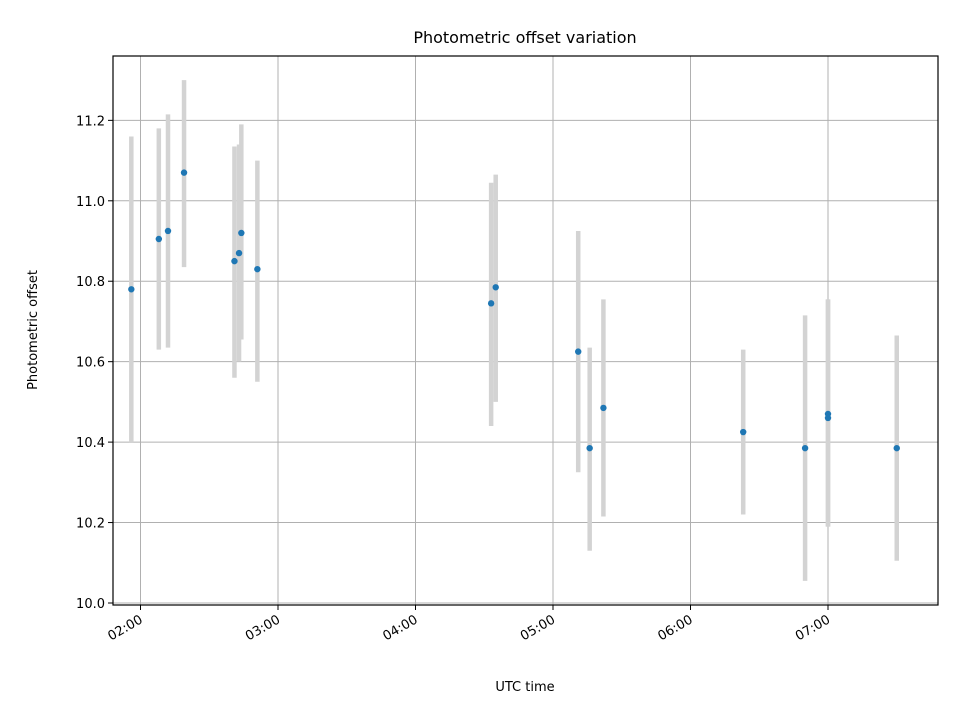 The width and height of the screenshot is (960, 720). What do you see at coordinates (90, 202) in the screenshot?
I see `y-tick-label: 11.0` at bounding box center [90, 202].